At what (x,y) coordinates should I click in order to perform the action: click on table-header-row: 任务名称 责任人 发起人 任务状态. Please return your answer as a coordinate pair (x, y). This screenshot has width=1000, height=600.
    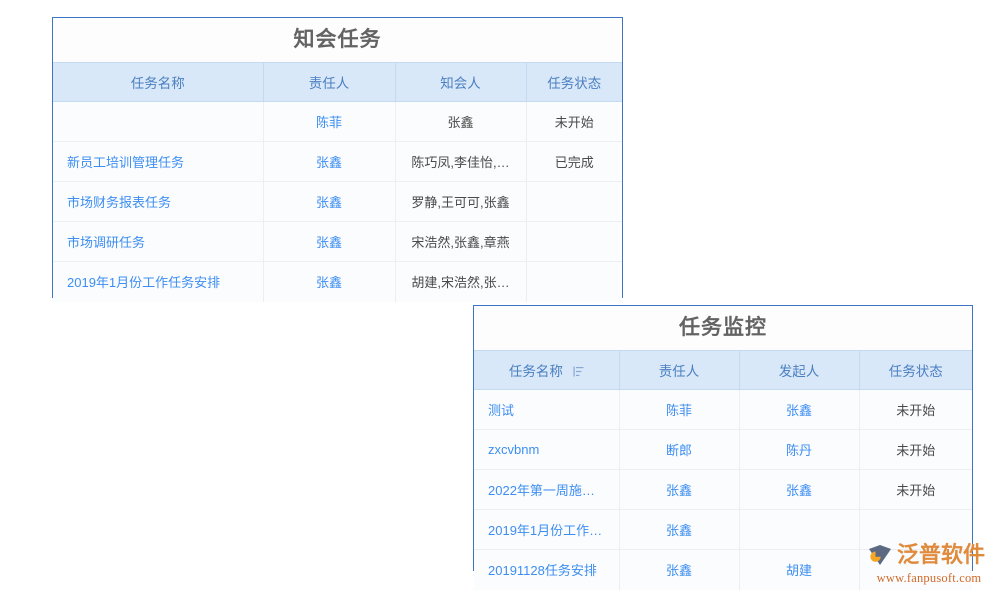
    Looking at the image, I should click on (723, 370).